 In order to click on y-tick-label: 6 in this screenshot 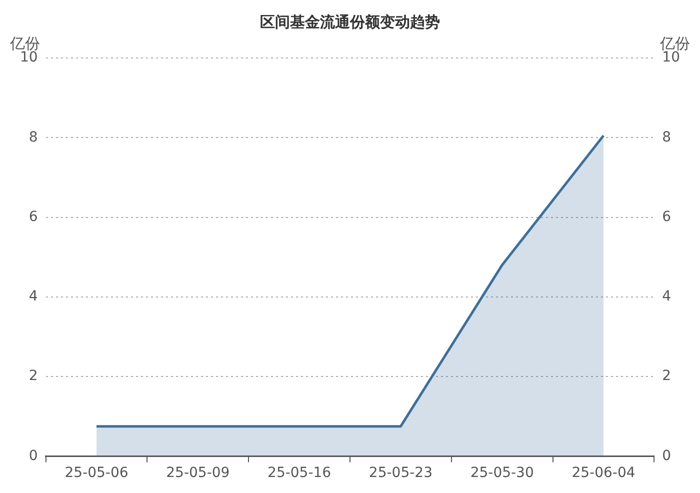, I will do `click(33, 216)`.